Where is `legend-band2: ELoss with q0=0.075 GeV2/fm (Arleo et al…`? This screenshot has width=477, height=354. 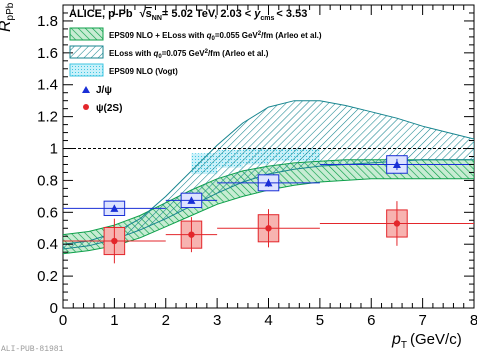 legend-band2: ELoss with q0=0.075 GeV2/fm (Arleo et al… is located at coordinates (189, 54).